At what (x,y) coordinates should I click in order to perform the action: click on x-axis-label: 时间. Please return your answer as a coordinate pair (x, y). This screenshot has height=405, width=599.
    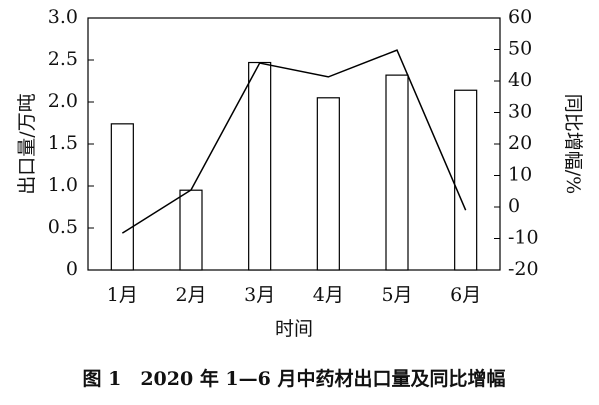
    Looking at the image, I should click on (294, 329).